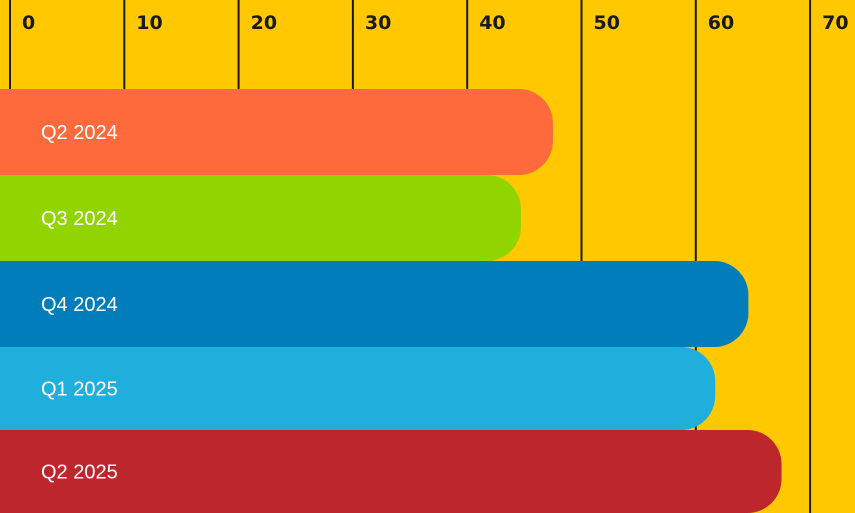  I want to click on bar-q2-2024, so click(276, 132).